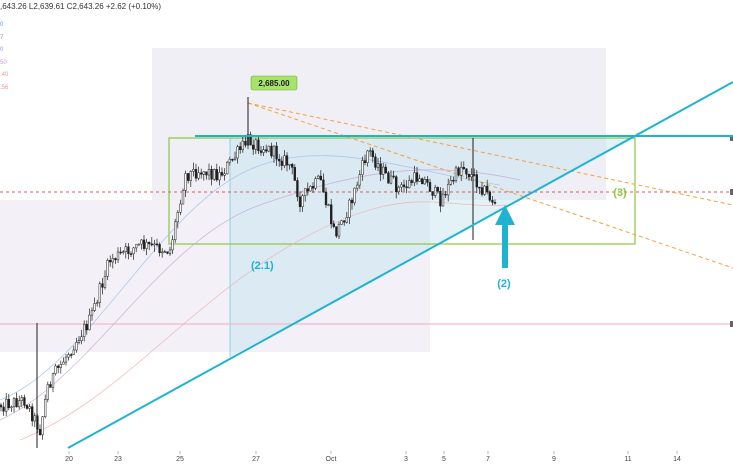 Image resolution: width=733 pixels, height=465 pixels. I want to click on projection-line-upper, so click(490, 154).